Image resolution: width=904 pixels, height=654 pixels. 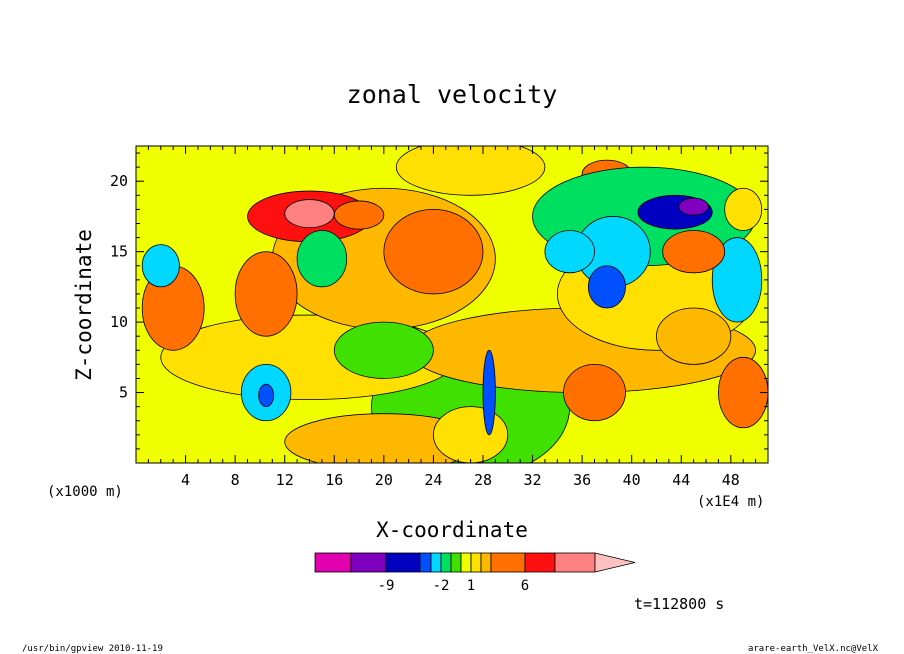 What do you see at coordinates (452, 94) in the screenshot?
I see `chart-title: zonal velocity` at bounding box center [452, 94].